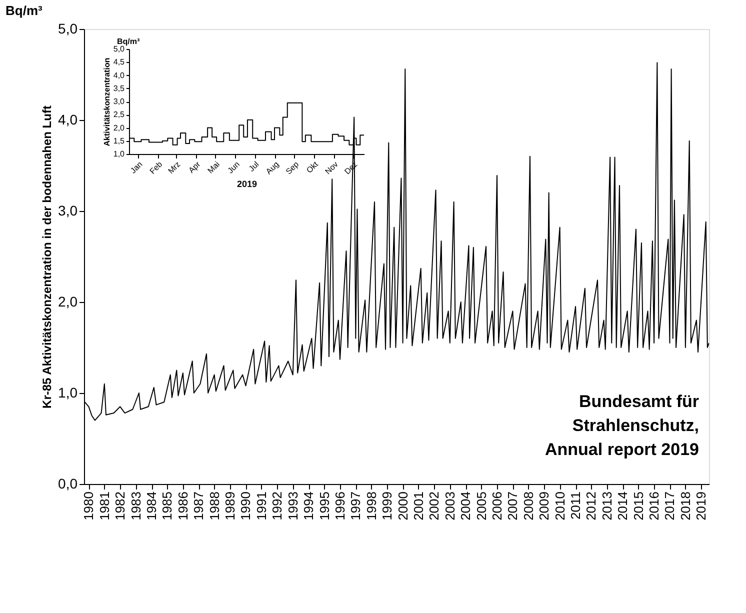 This screenshot has width=746, height=613. I want to click on x-tick-label: Aug, so click(272, 168).